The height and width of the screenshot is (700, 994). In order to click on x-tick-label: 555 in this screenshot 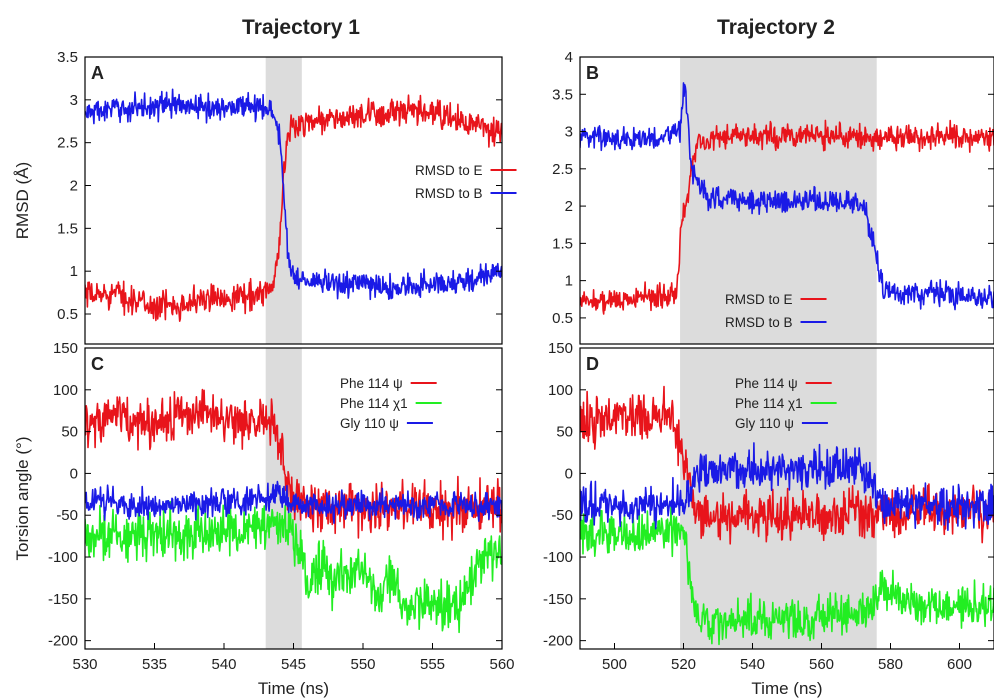, I will do `click(432, 664)`.